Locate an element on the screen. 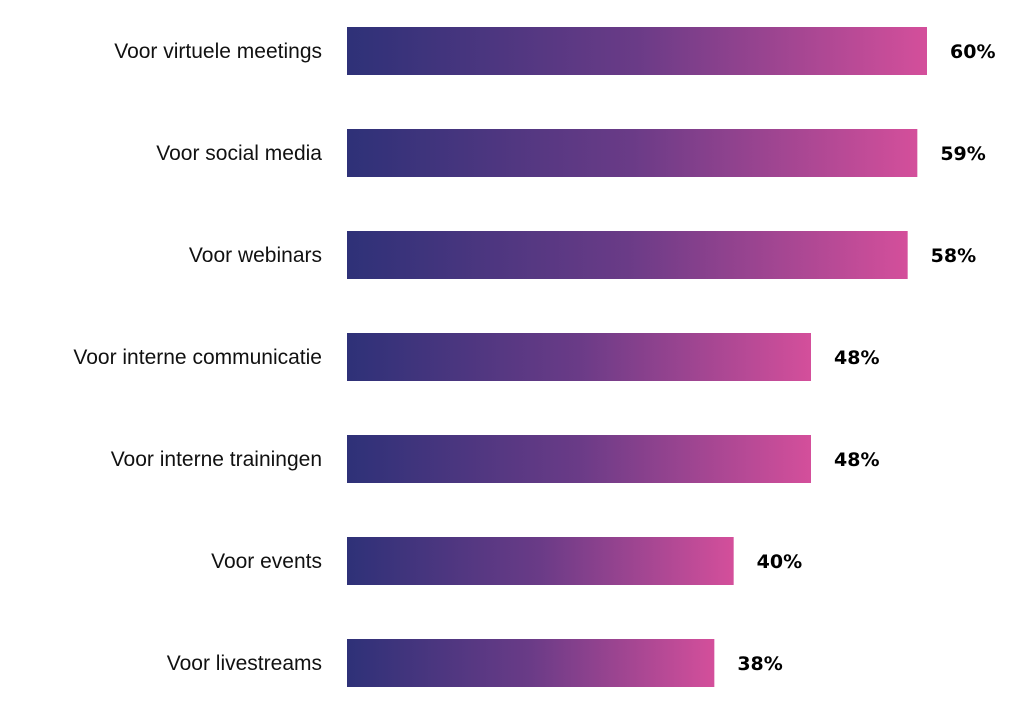 The width and height of the screenshot is (1024, 715). category-label: Voor livestreams is located at coordinates (244, 663).